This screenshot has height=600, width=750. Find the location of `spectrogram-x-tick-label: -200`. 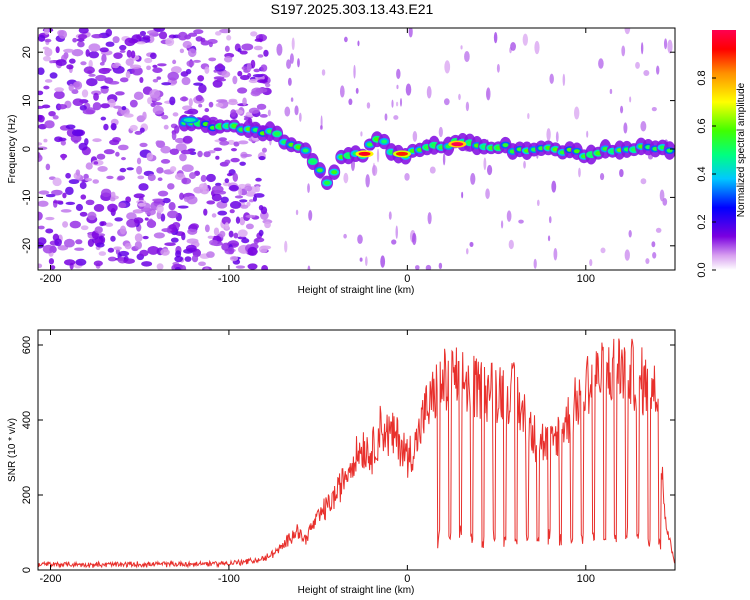

spectrogram-x-tick-label: -200 is located at coordinates (50, 279).